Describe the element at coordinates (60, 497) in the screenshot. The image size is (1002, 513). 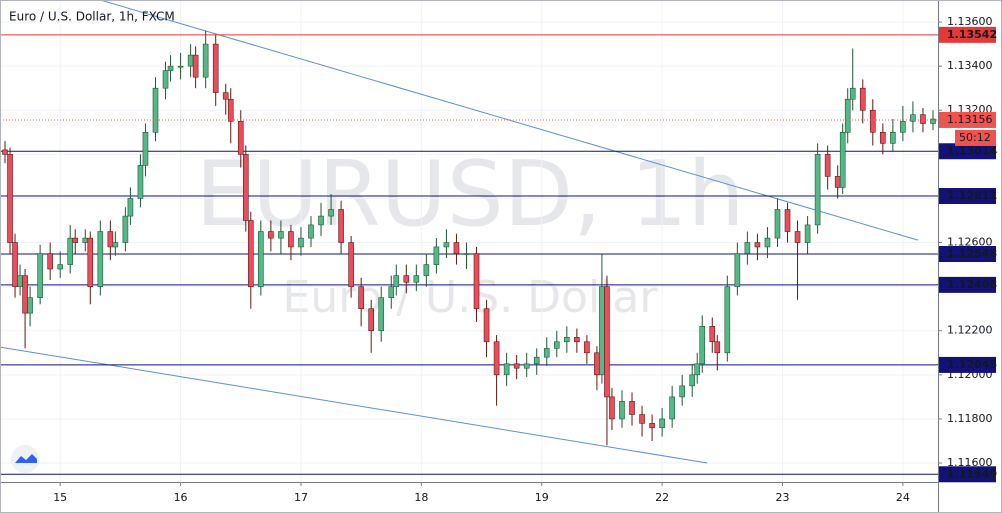
I see `x-tick-label: 15` at that location.